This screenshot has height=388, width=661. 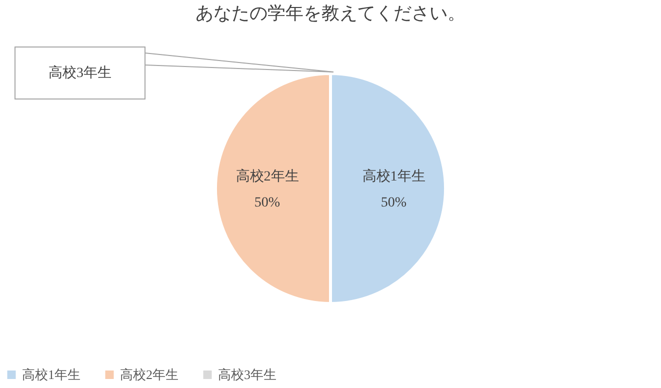 I want to click on slice-label: 高校2年生, so click(x=267, y=176).